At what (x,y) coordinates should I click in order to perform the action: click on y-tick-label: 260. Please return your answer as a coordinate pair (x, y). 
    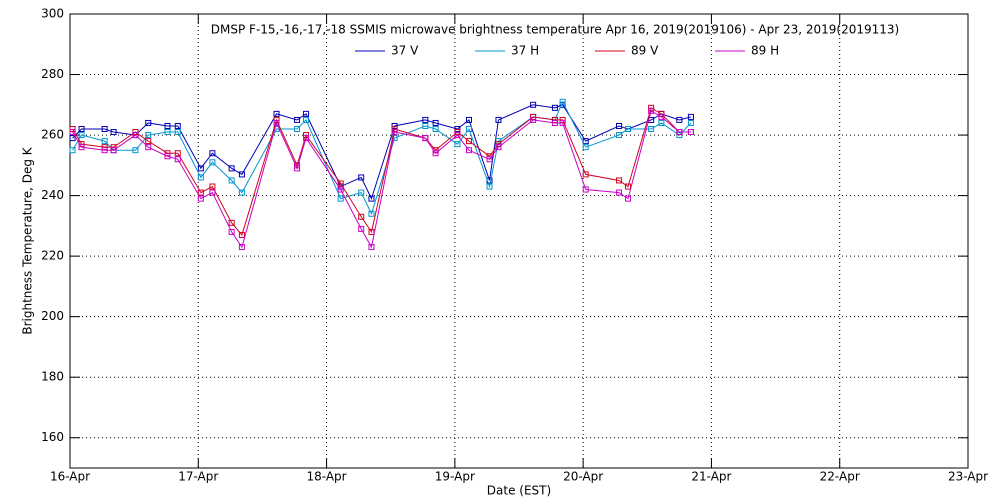
    Looking at the image, I should click on (52, 135).